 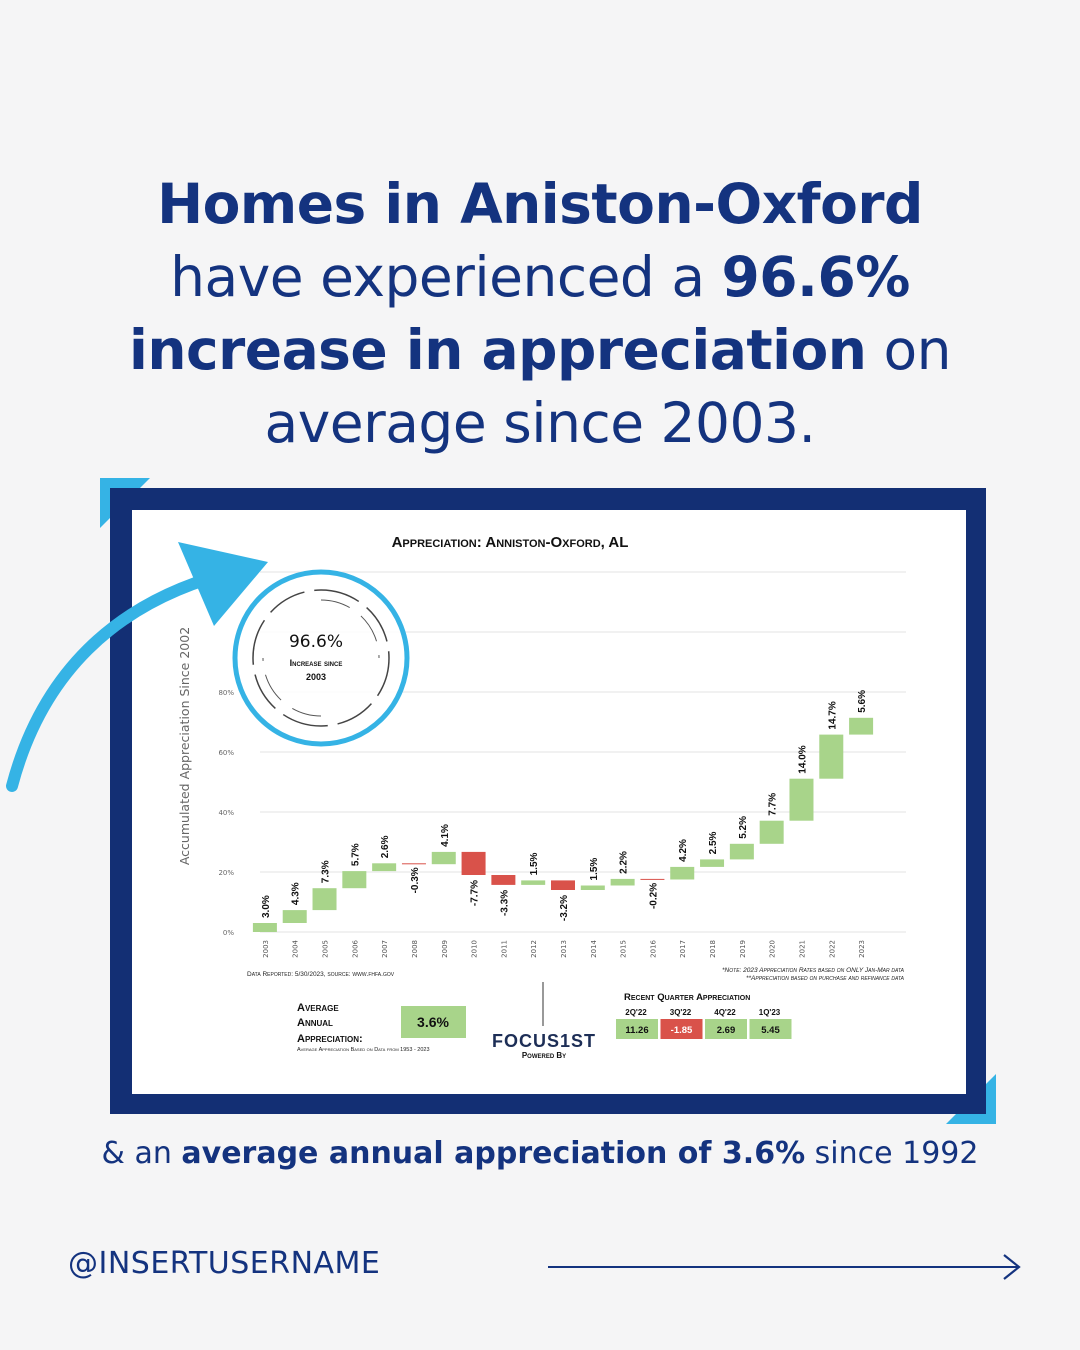 I want to click on quarter-value: 5.45, so click(x=770, y=1030).